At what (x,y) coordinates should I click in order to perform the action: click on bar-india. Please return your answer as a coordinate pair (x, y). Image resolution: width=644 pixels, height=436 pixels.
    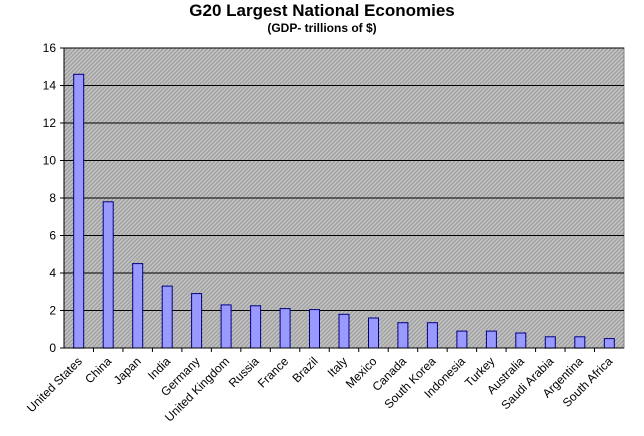
    Looking at the image, I should click on (167, 317).